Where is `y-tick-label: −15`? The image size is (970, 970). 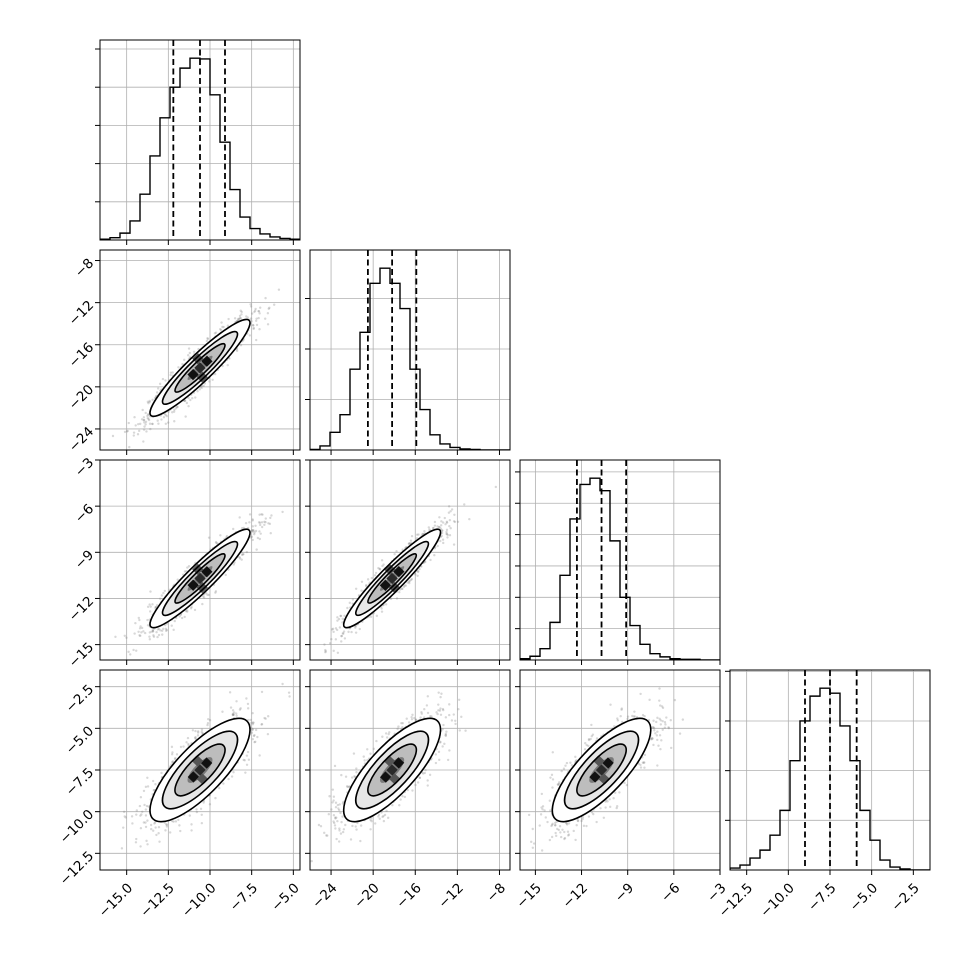 y-tick-label: −15 is located at coordinates (81, 654).